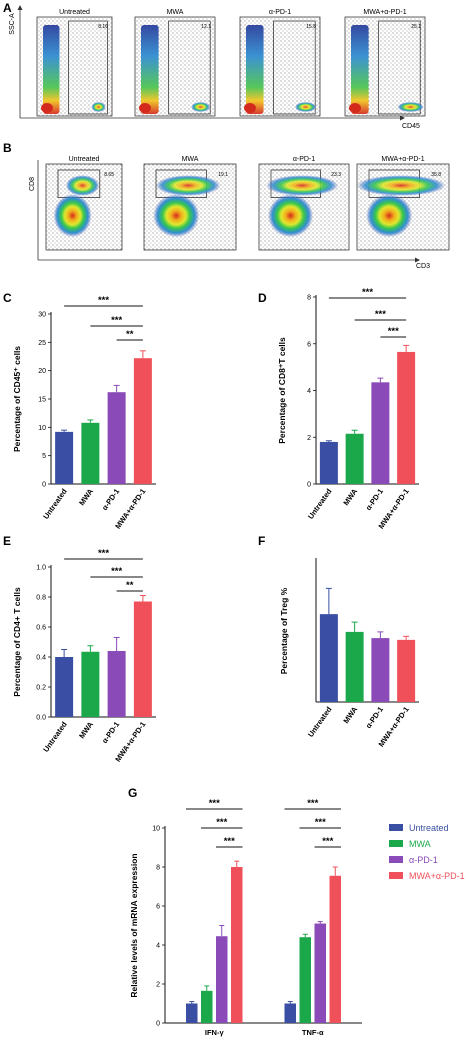 Image resolution: width=474 pixels, height=1040 pixels. Describe the element at coordinates (429, 828) in the screenshot. I see `legend-entry: Untreated` at that location.